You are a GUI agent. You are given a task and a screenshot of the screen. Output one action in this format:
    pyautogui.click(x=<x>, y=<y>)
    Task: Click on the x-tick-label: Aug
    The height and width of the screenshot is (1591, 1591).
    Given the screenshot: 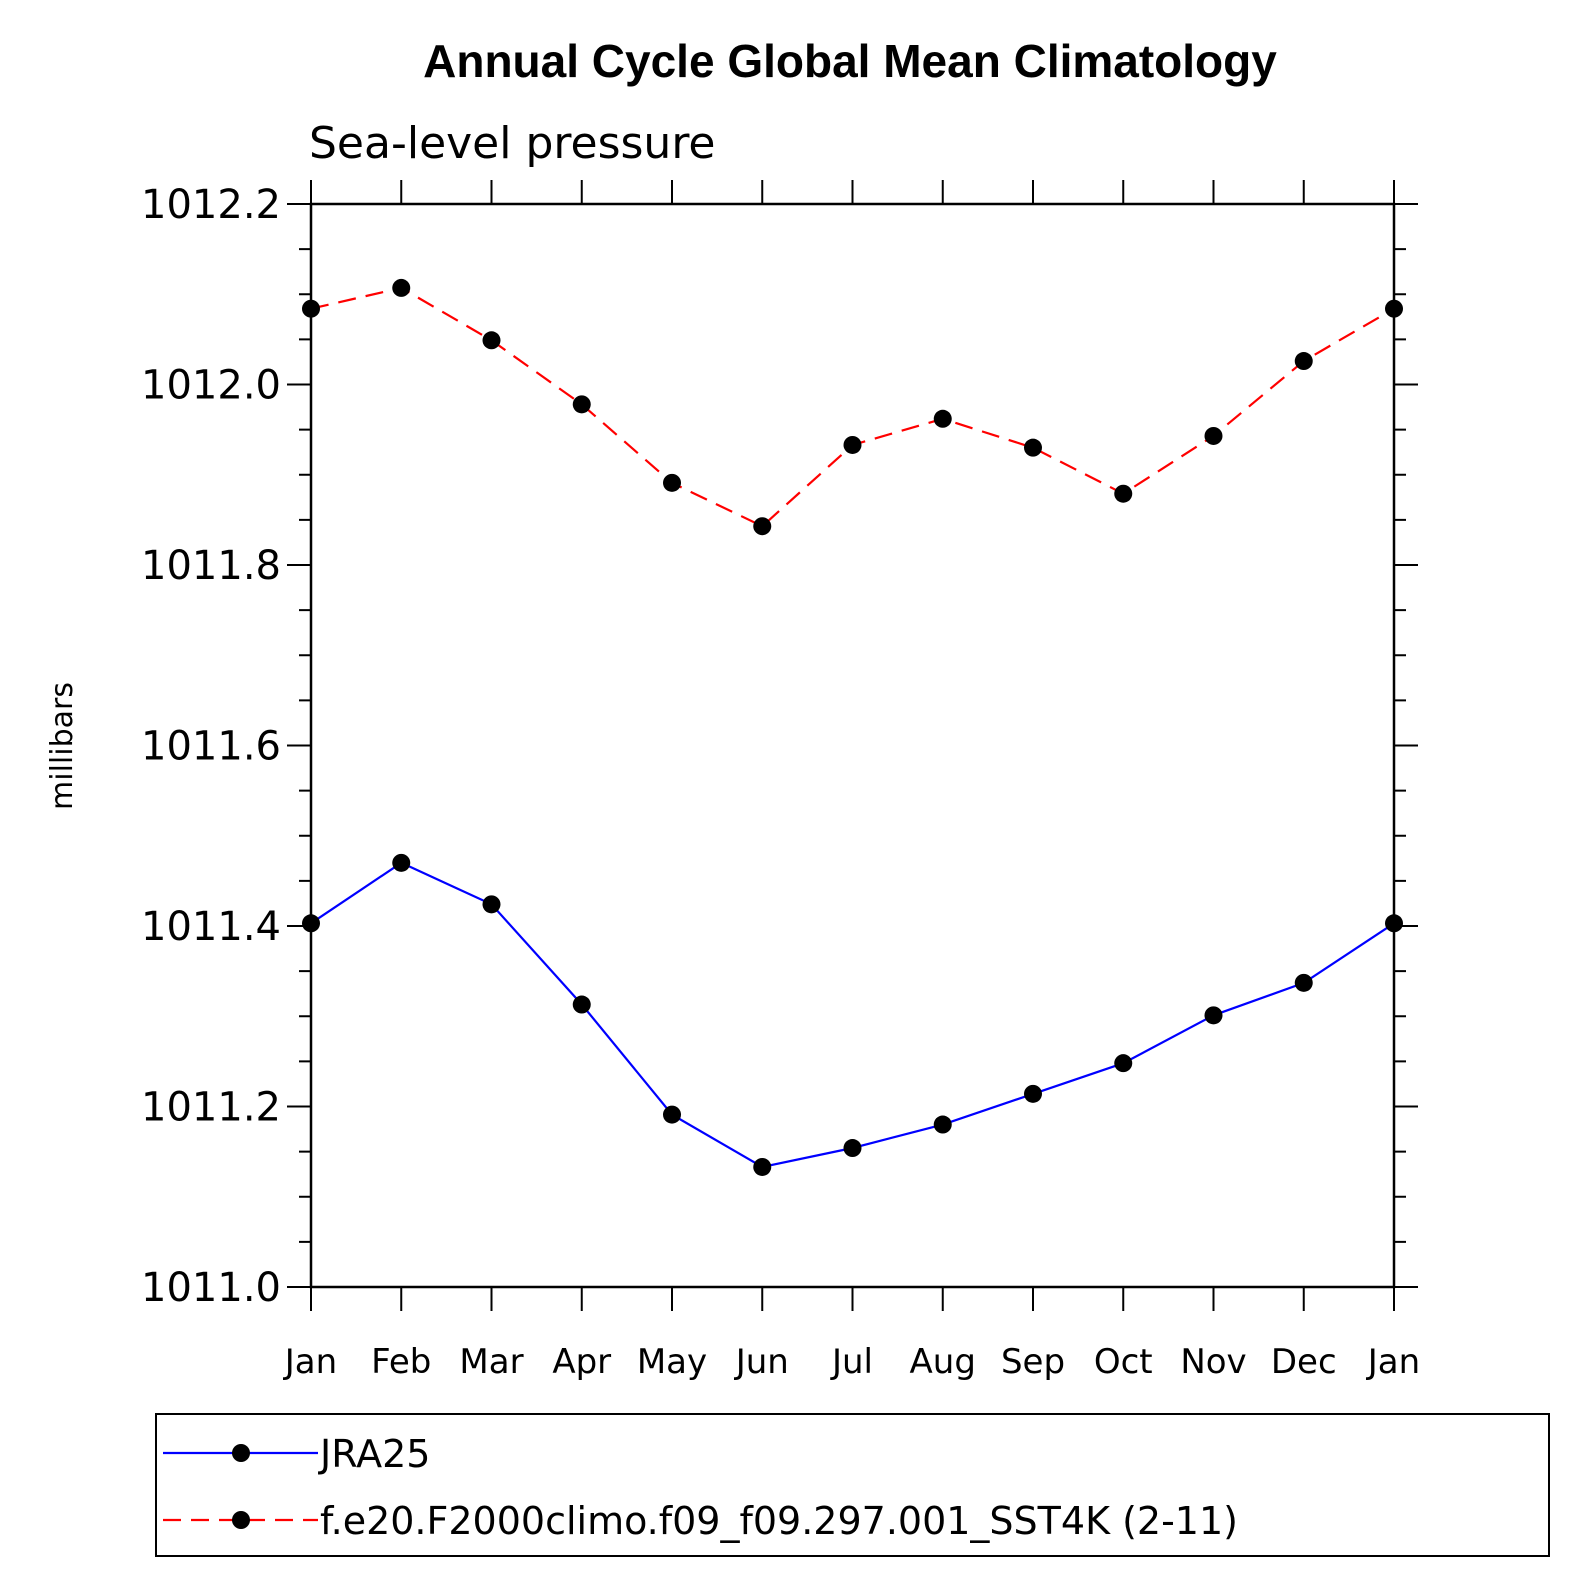 What is the action you would take?
    pyautogui.click(x=943, y=1362)
    